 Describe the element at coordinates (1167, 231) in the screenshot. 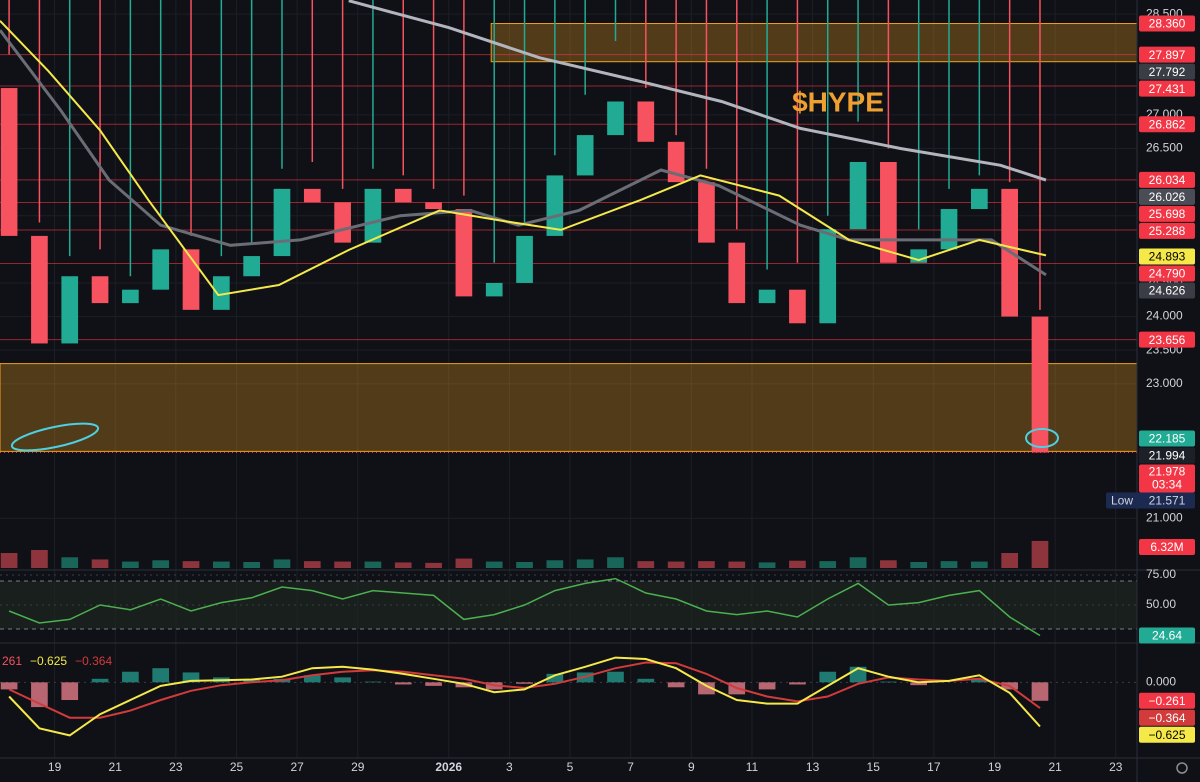

I see `price-badge-label: 25.288` at that location.